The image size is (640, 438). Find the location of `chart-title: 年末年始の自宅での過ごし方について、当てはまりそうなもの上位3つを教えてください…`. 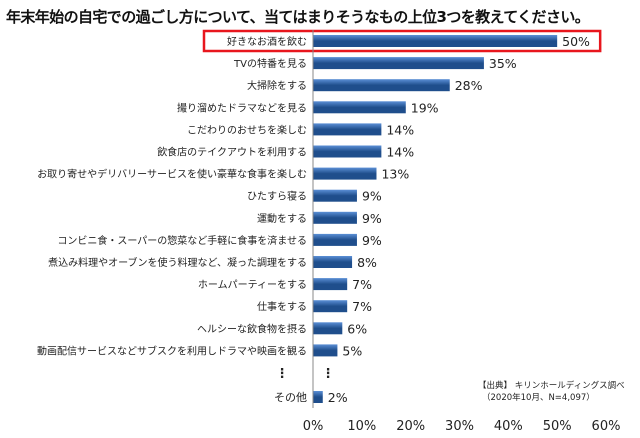

chart-title: 年末年始の自宅での過ごし方について、当てはまりそうなもの上位3つを教えてください… is located at coordinates (298, 17).